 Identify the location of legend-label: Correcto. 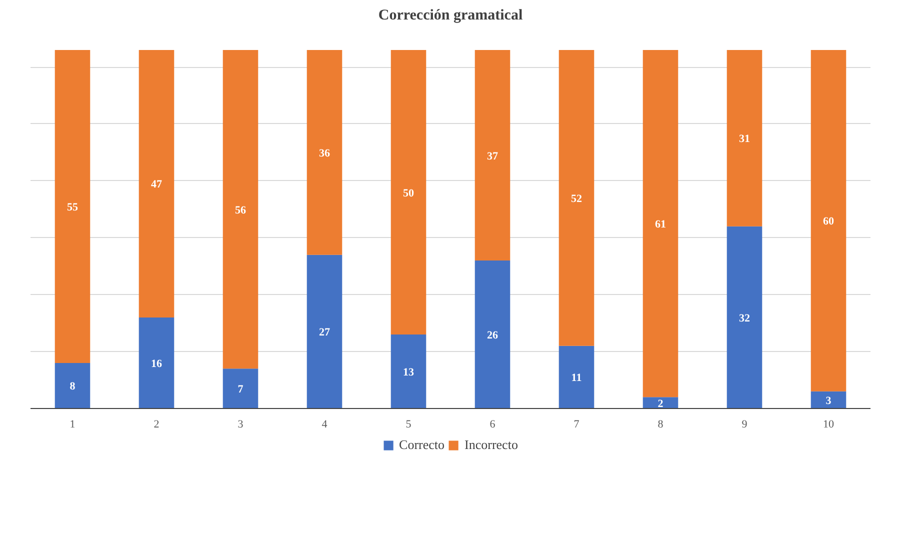
(422, 445).